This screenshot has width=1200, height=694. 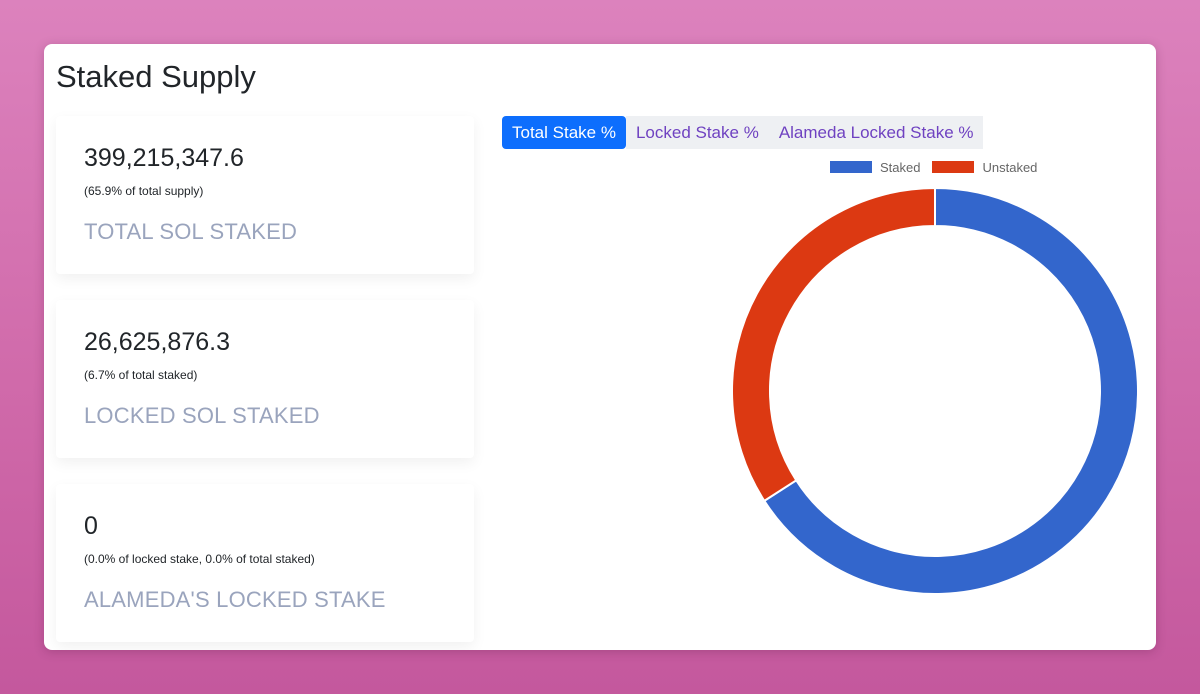 What do you see at coordinates (144, 191) in the screenshot?
I see `total-sol-staked-subtext: (65.9% of total supply)` at bounding box center [144, 191].